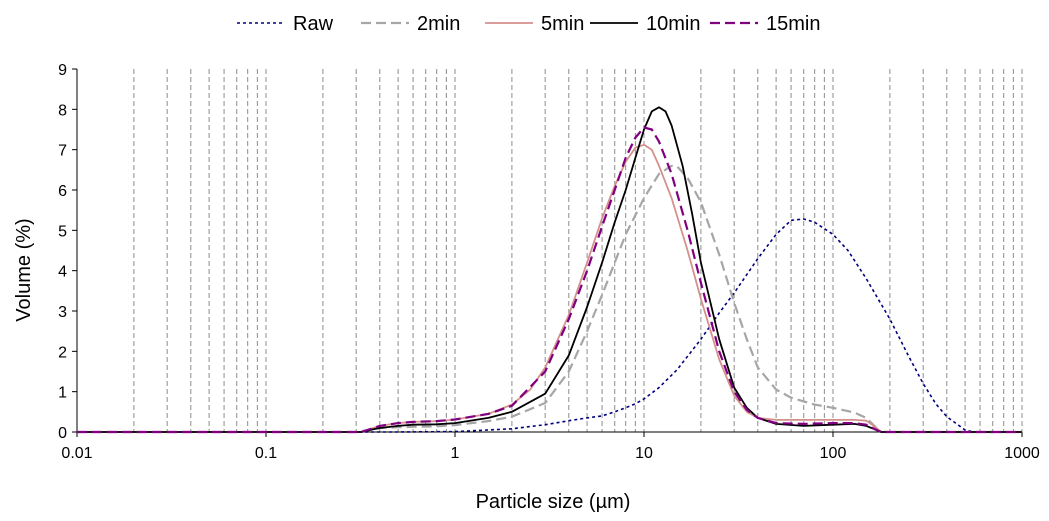 This screenshot has height=521, width=1049. What do you see at coordinates (62, 352) in the screenshot?
I see `y-tick-label: 2` at bounding box center [62, 352].